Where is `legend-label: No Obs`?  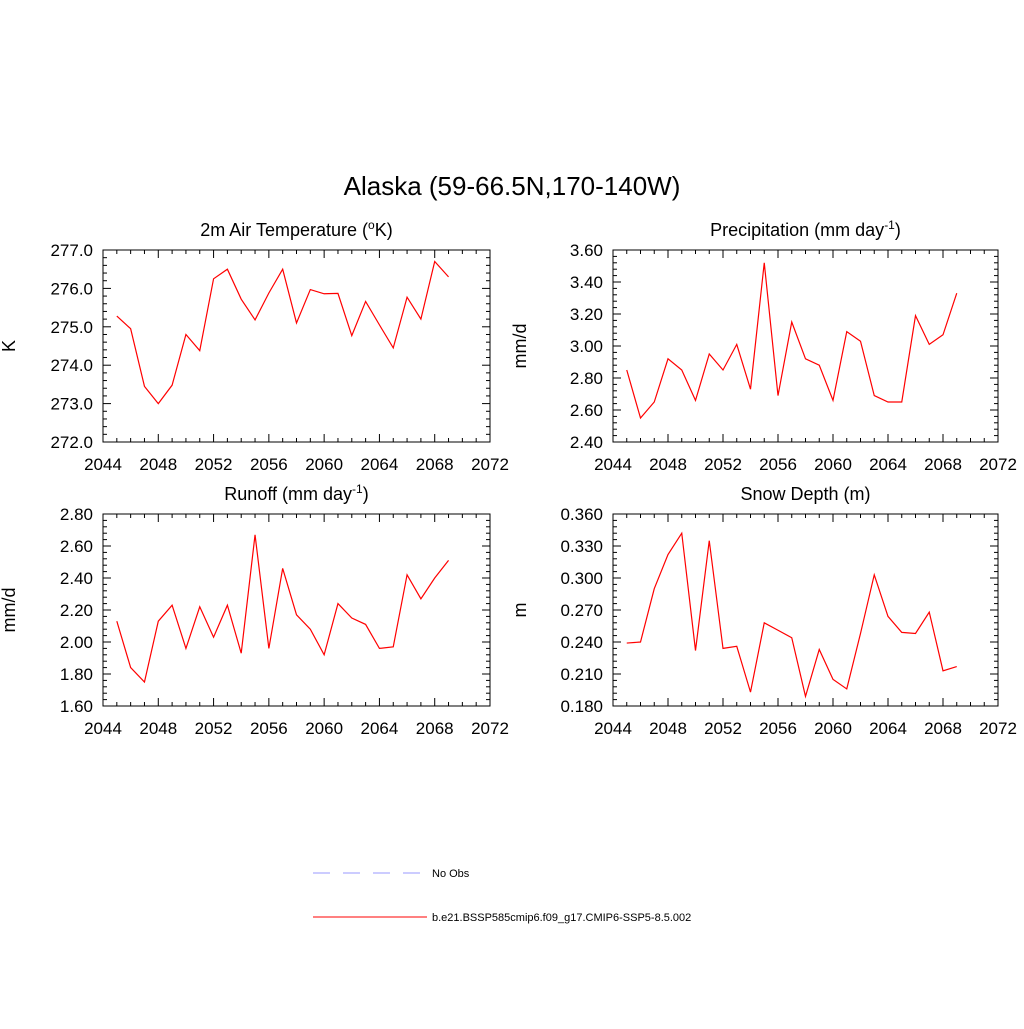 legend-label: No Obs is located at coordinates (451, 874).